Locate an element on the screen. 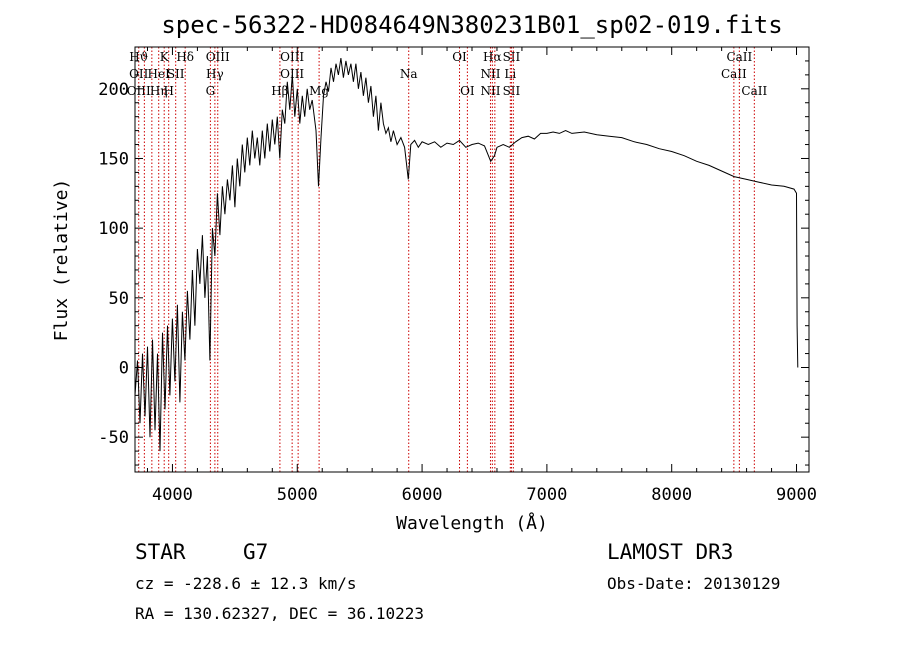  redshift-velocity: cz = -228.6 ± 12.3 km/s is located at coordinates (246, 583).